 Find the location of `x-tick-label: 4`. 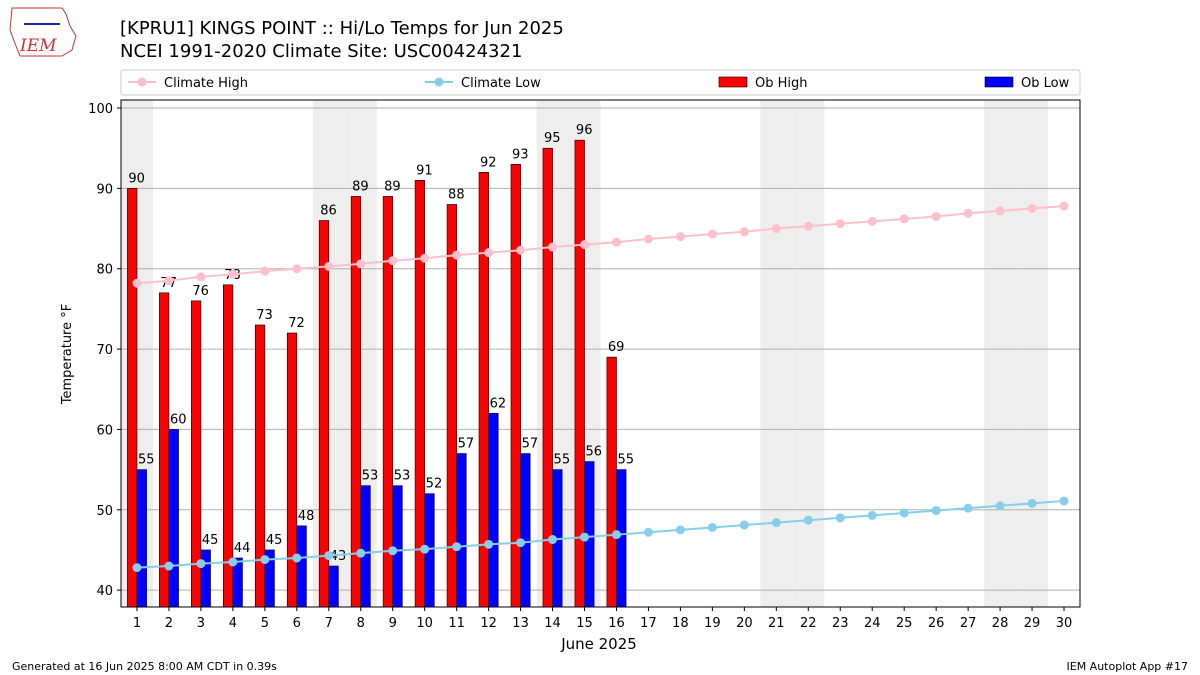

x-tick-label: 4 is located at coordinates (233, 623).